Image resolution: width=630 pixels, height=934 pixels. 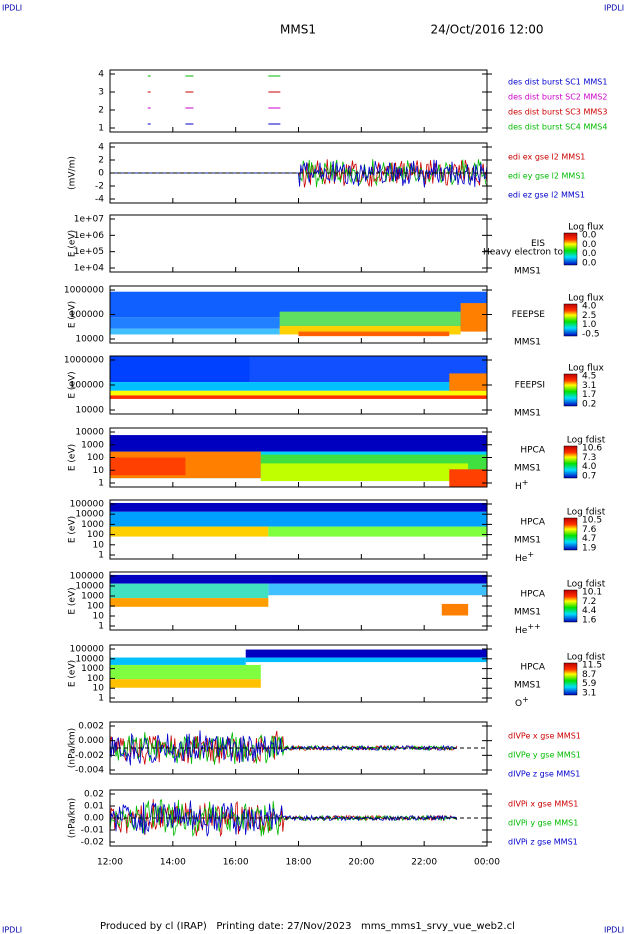 I want to click on date: 24/Oct/2016 12:00, so click(x=486, y=30).